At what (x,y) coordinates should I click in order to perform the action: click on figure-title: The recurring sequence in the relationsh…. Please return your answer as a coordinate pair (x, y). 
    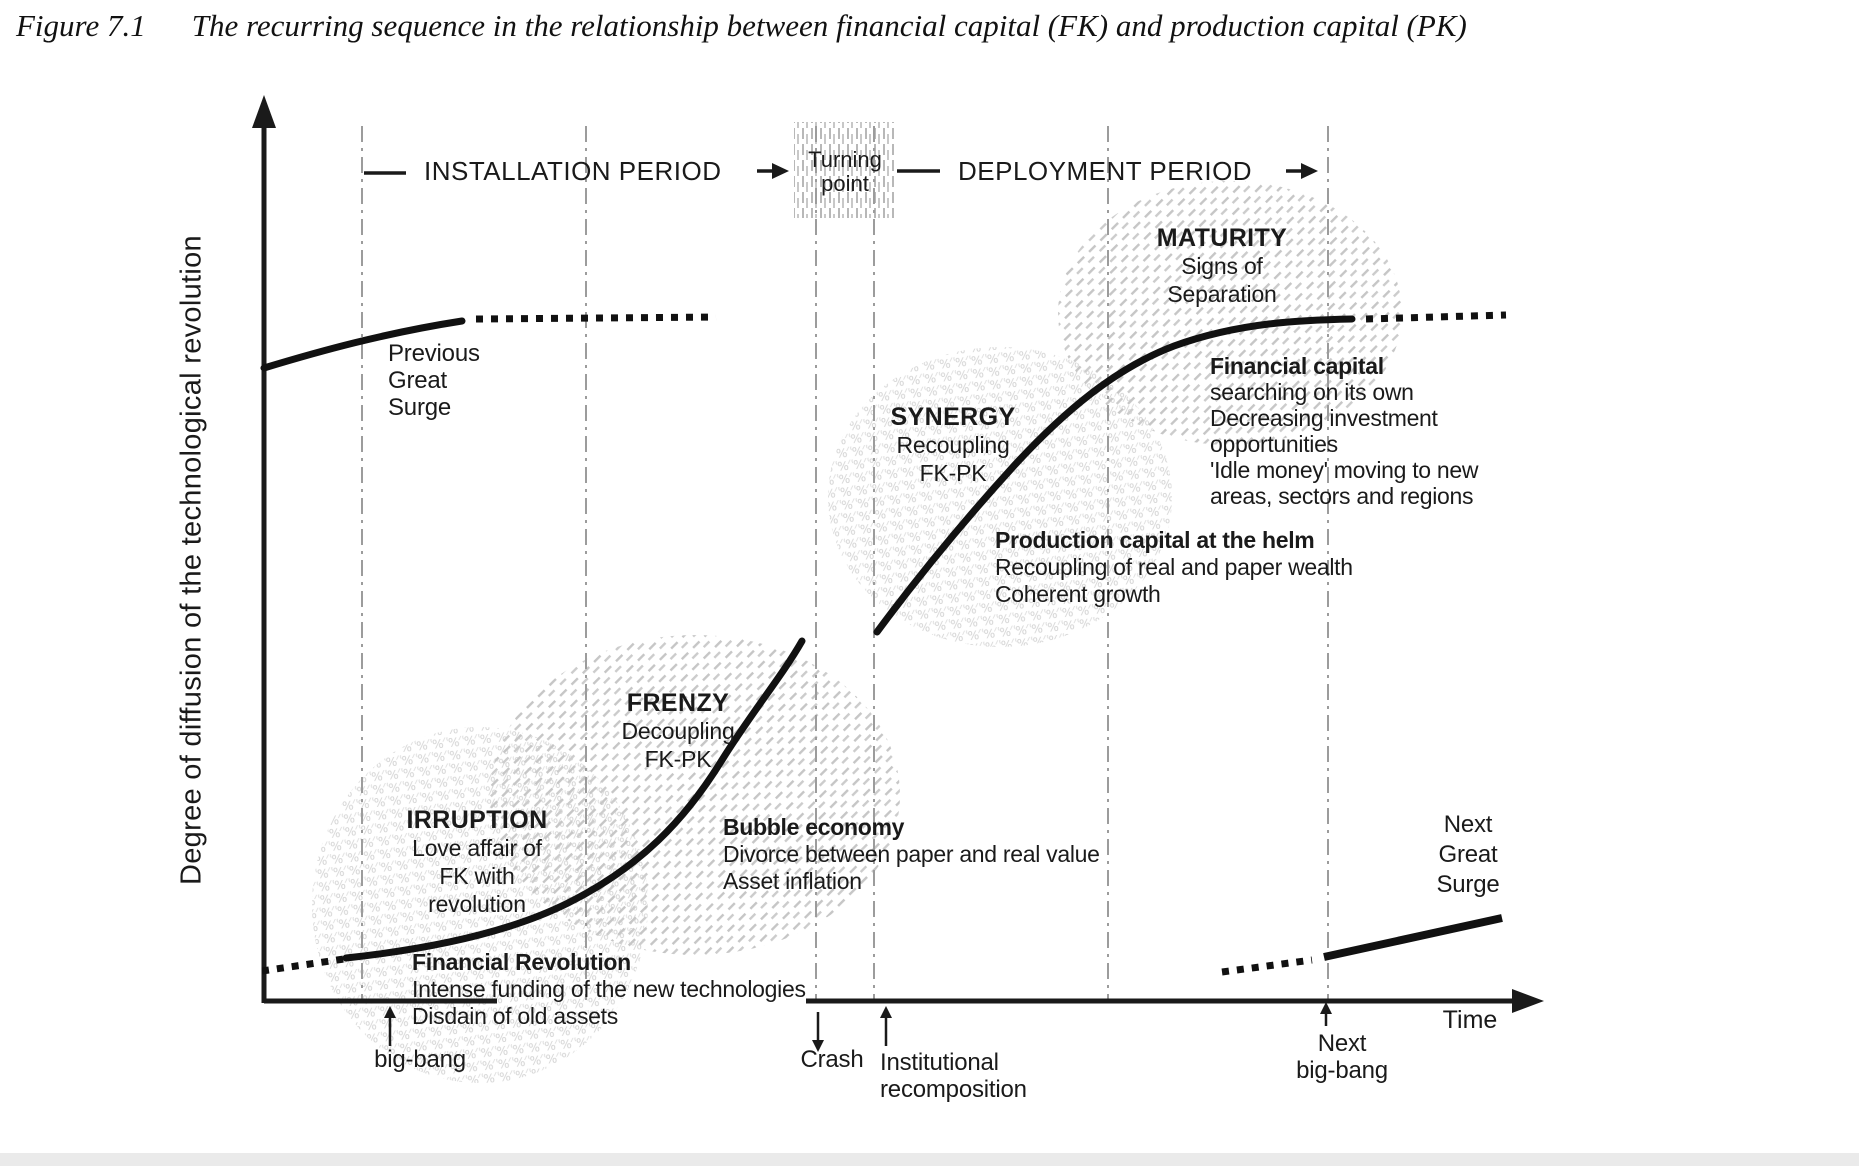
    Looking at the image, I should click on (829, 25).